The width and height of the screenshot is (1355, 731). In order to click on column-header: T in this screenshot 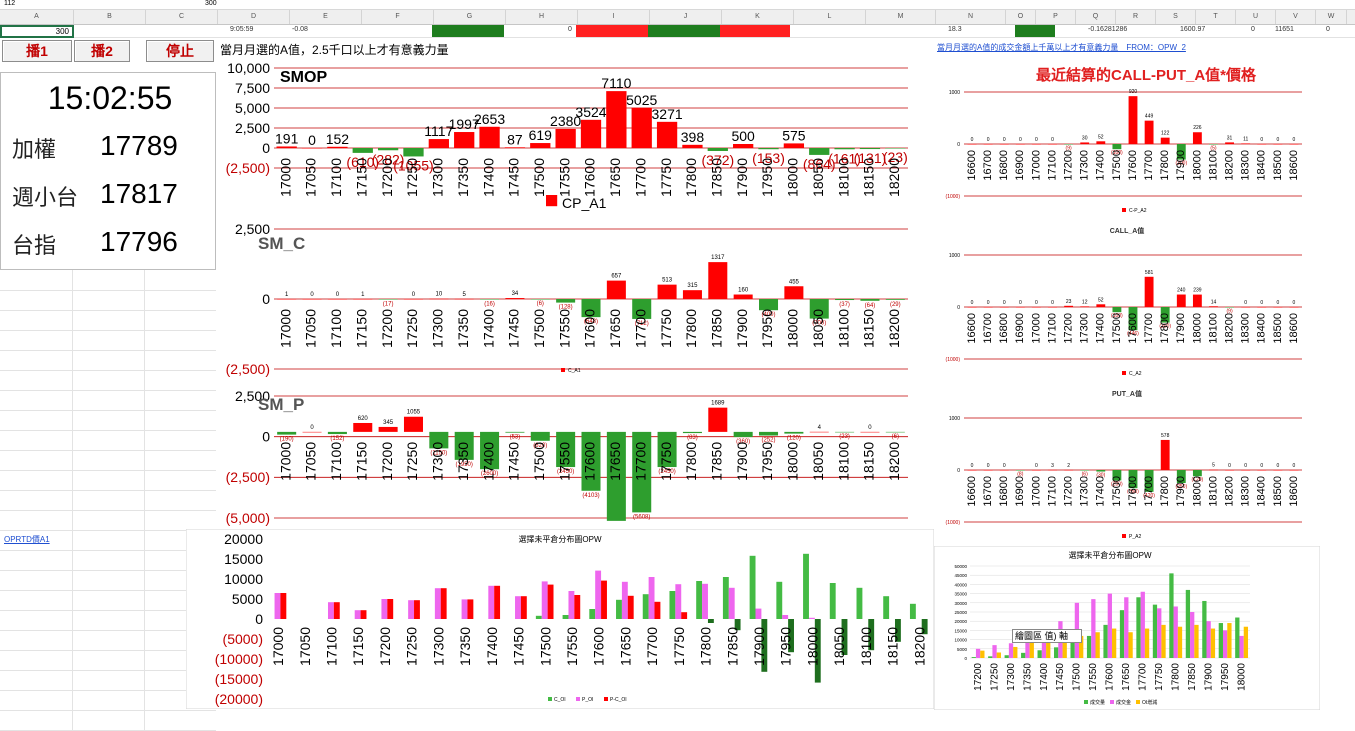, I will do `click(1216, 17)`.